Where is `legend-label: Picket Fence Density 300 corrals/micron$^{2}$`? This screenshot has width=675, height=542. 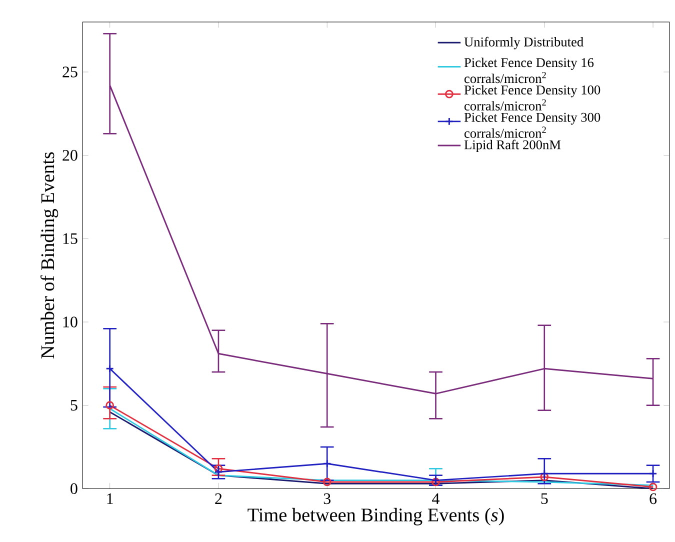 legend-label: Picket Fence Density 300 corrals/micron$^{2}$ is located at coordinates (532, 125).